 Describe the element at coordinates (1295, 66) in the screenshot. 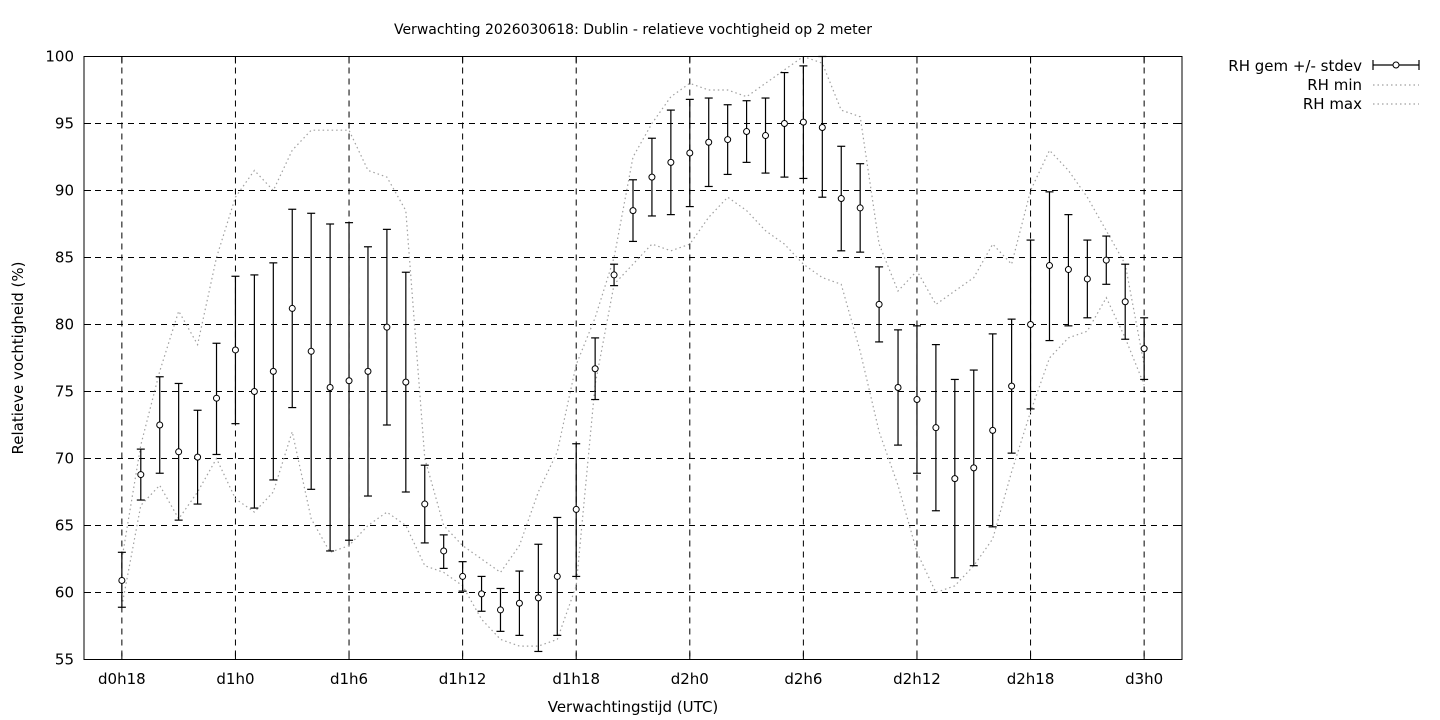

I see `legend-label-mean: RH gem +/- stdev` at that location.